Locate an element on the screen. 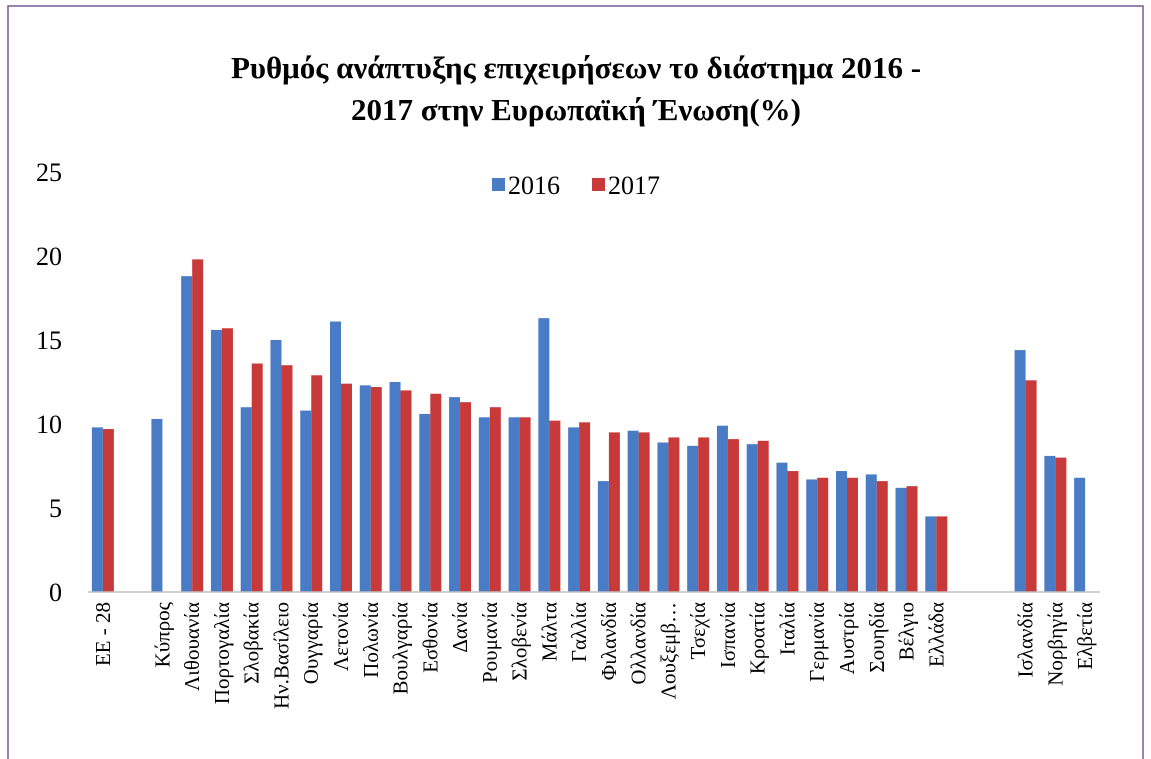 This screenshot has height=759, width=1151. x-tick-label: Αυστρία is located at coordinates (847, 638).